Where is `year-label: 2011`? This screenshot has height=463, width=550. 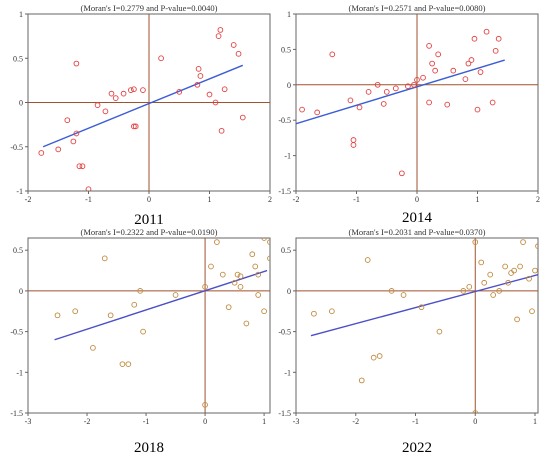
year-label: 2011 is located at coordinates (148, 220).